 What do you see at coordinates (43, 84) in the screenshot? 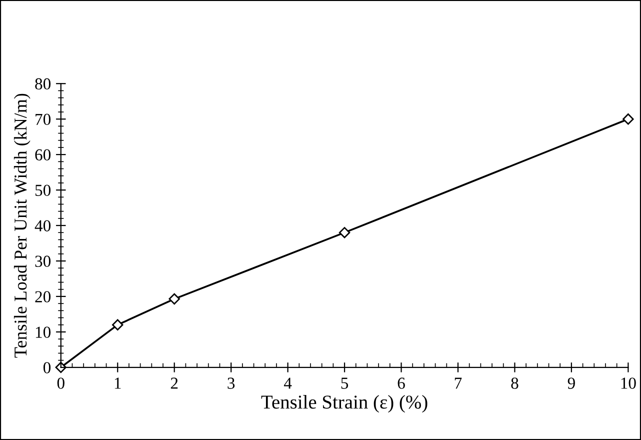
I see `y-tick-label: 80` at bounding box center [43, 84].